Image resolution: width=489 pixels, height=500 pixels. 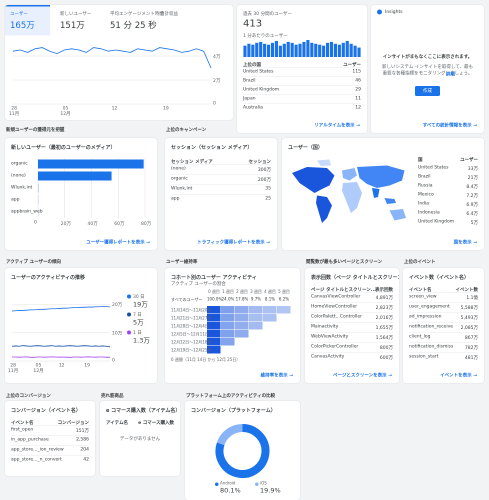 What do you see at coordinates (451, 74) in the screenshot?
I see `insights-more: 詳細` at bounding box center [451, 74].